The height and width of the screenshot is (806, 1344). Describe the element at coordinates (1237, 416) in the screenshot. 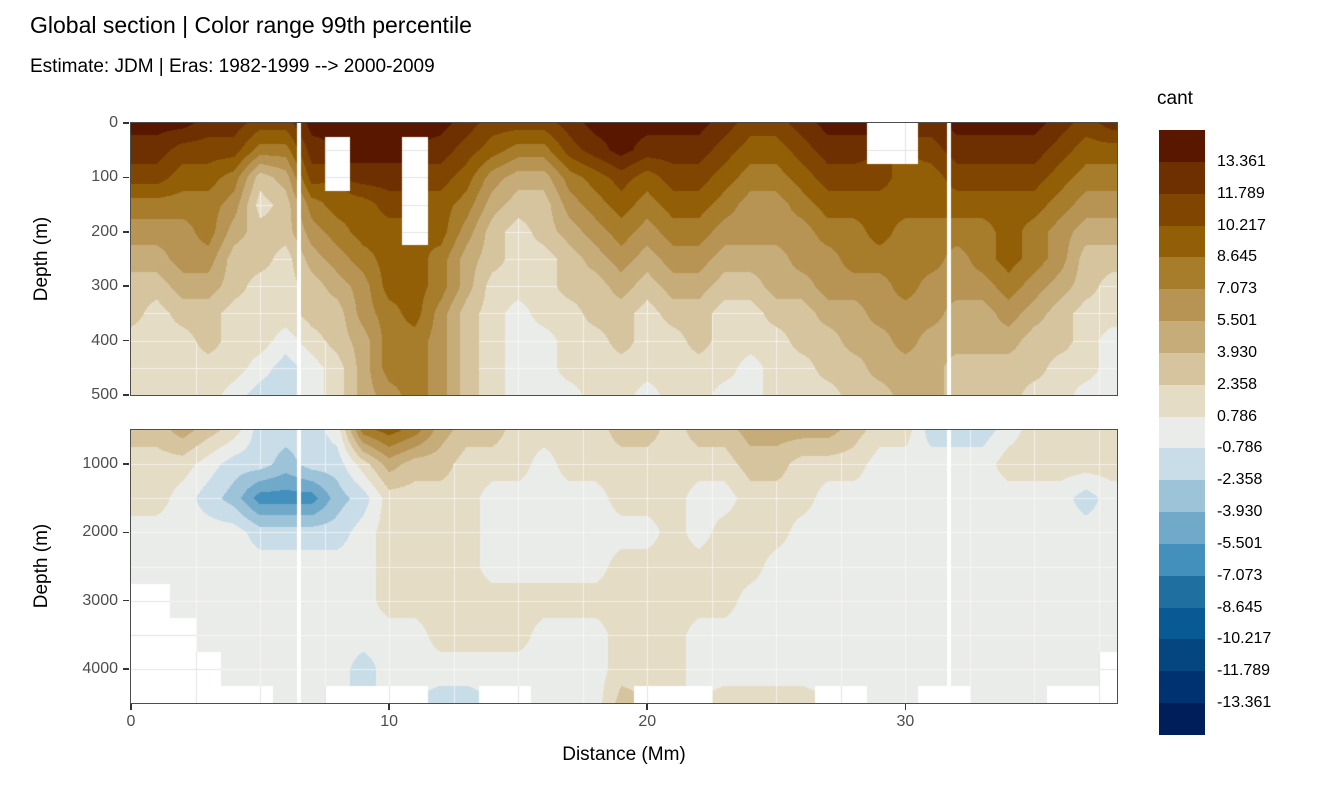

I see `legend-label: 0.786` at that location.